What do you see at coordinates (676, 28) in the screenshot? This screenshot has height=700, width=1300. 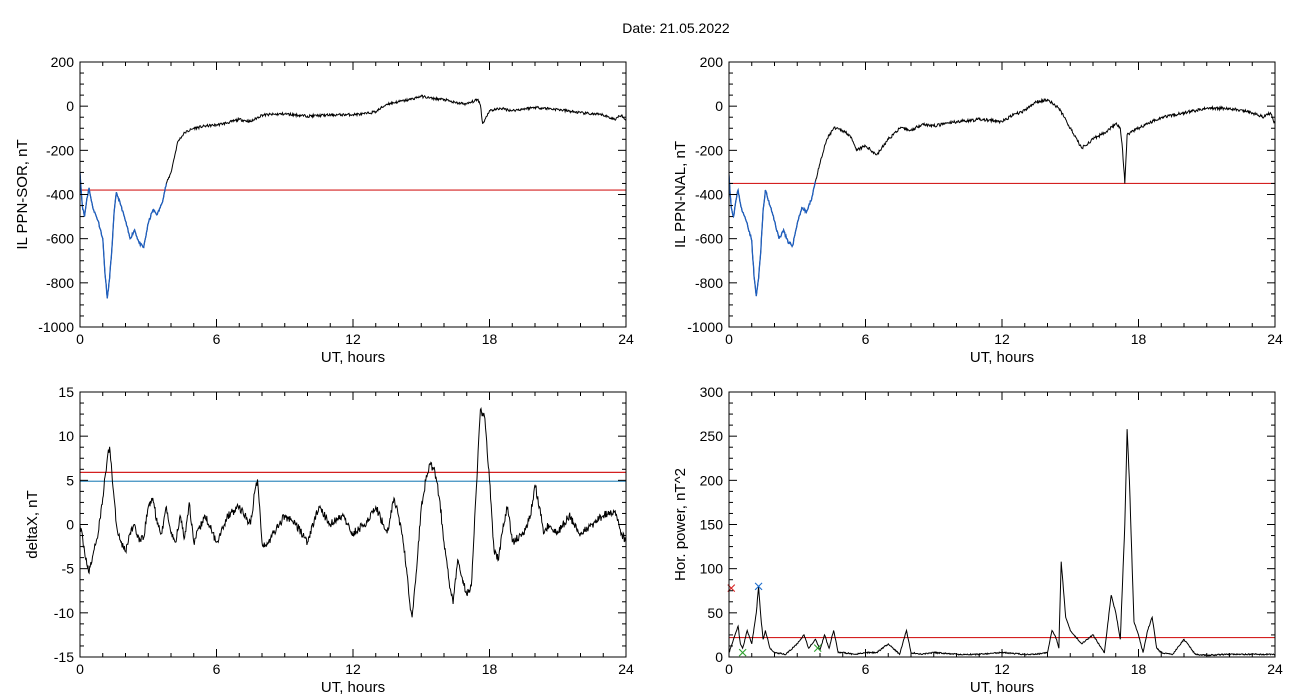 I see `page-title: Date: 21.05.2022` at bounding box center [676, 28].